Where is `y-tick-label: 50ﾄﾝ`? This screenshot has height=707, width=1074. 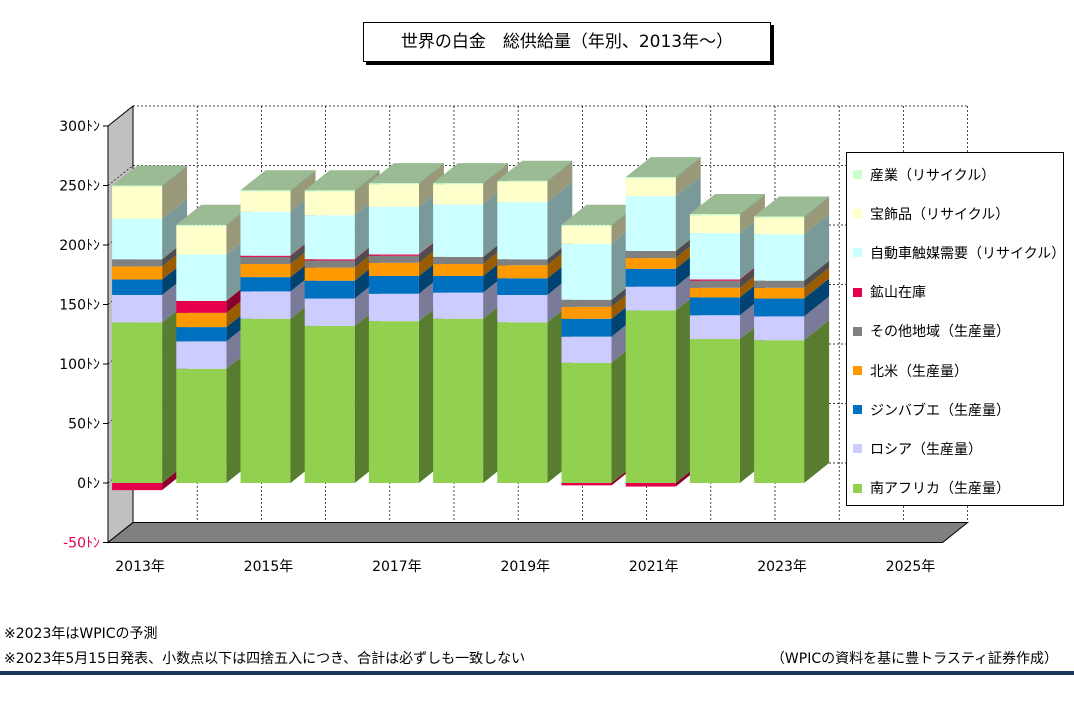
y-tick-label: 50ﾄﾝ is located at coordinates (84, 425).